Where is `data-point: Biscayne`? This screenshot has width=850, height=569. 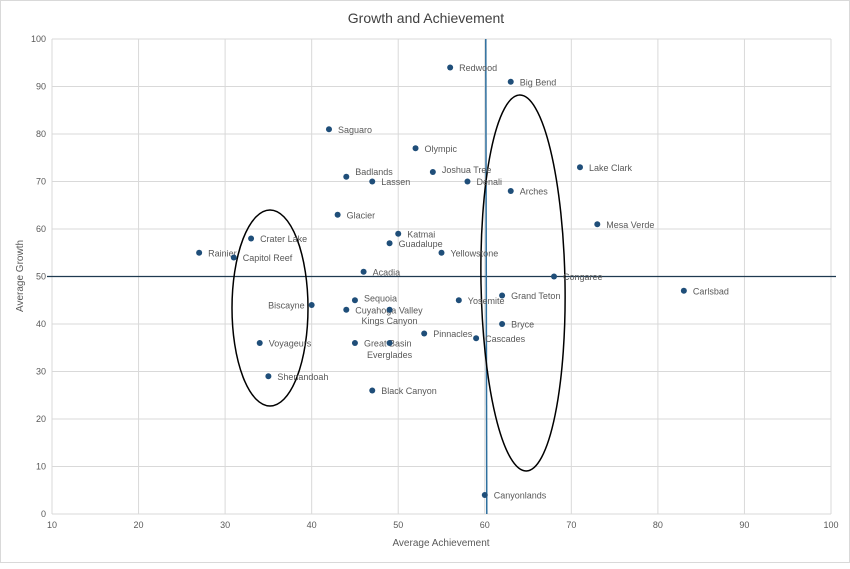
data-point: Biscayne is located at coordinates (291, 306).